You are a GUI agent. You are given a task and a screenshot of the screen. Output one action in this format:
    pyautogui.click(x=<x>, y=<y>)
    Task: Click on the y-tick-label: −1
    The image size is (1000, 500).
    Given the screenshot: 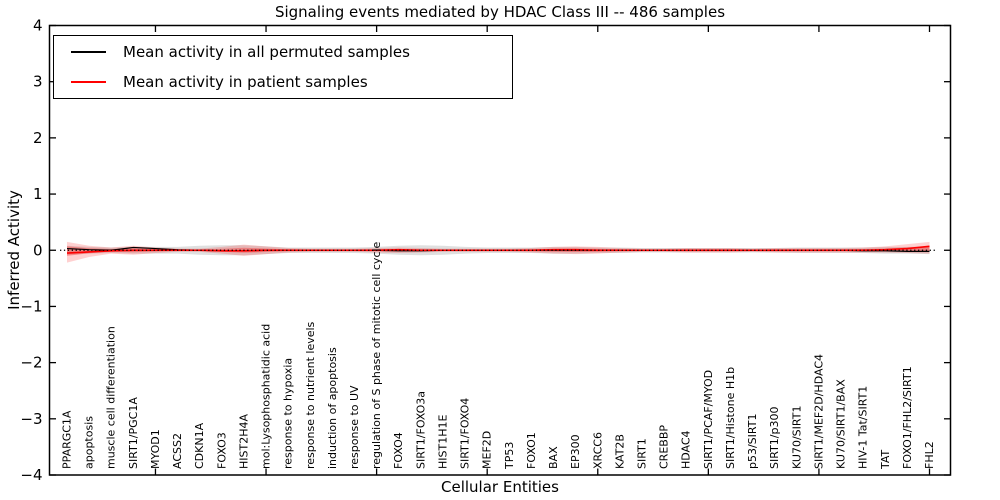 What is the action you would take?
    pyautogui.click(x=31, y=306)
    